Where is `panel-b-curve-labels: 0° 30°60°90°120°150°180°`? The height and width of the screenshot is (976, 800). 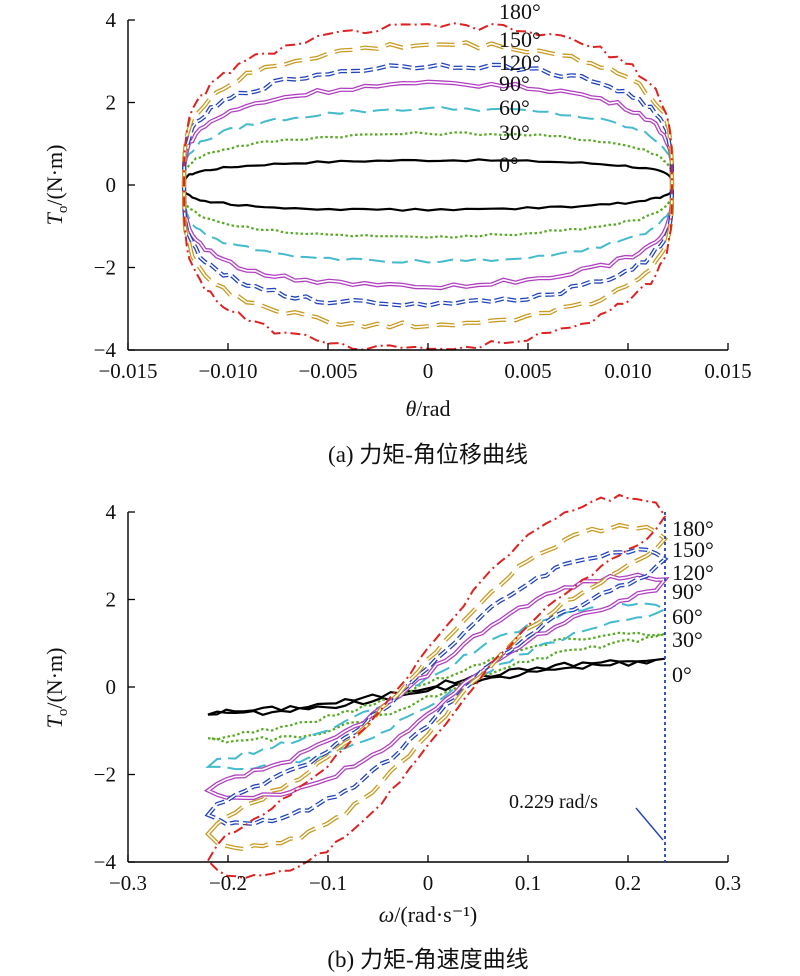
panel-b-curve-labels: 0° 30°60°90°120°150°180° is located at coordinates (693, 601).